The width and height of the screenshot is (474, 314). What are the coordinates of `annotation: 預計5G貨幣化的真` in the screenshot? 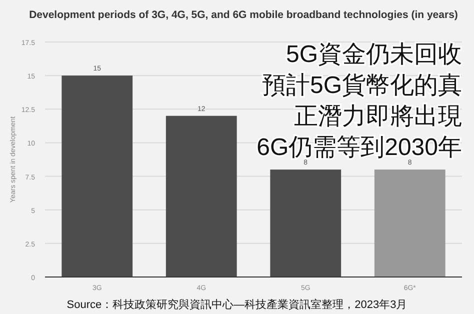 It's located at (362, 85).